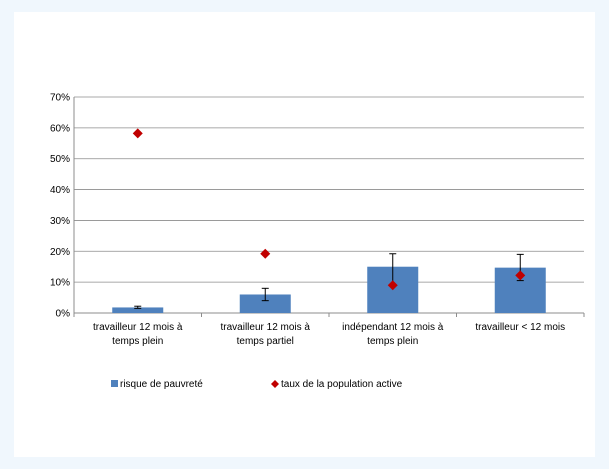  What do you see at coordinates (60, 128) in the screenshot?
I see `y-tick-label: 60%` at bounding box center [60, 128].